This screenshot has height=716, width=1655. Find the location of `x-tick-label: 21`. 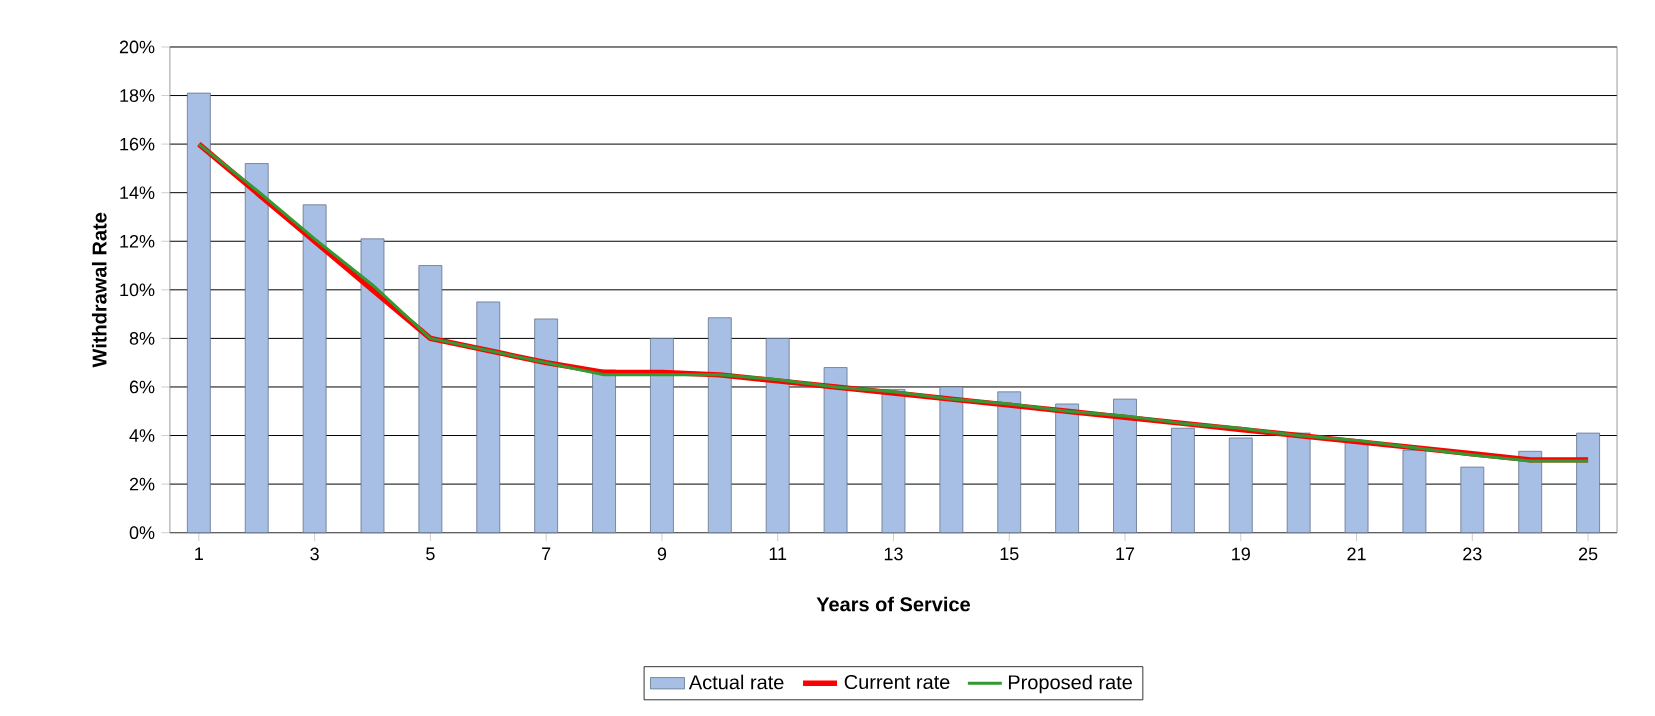

x-tick-label: 21 is located at coordinates (1356, 554).